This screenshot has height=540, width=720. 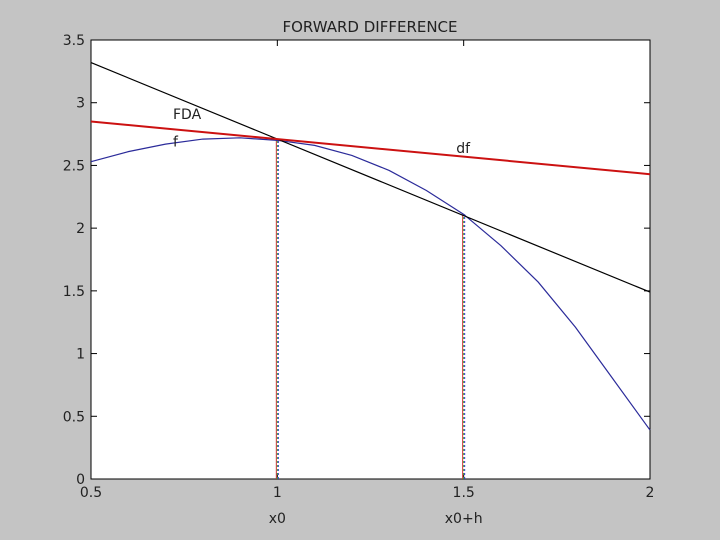 I want to click on y-tick-label: 2, so click(x=80, y=229).